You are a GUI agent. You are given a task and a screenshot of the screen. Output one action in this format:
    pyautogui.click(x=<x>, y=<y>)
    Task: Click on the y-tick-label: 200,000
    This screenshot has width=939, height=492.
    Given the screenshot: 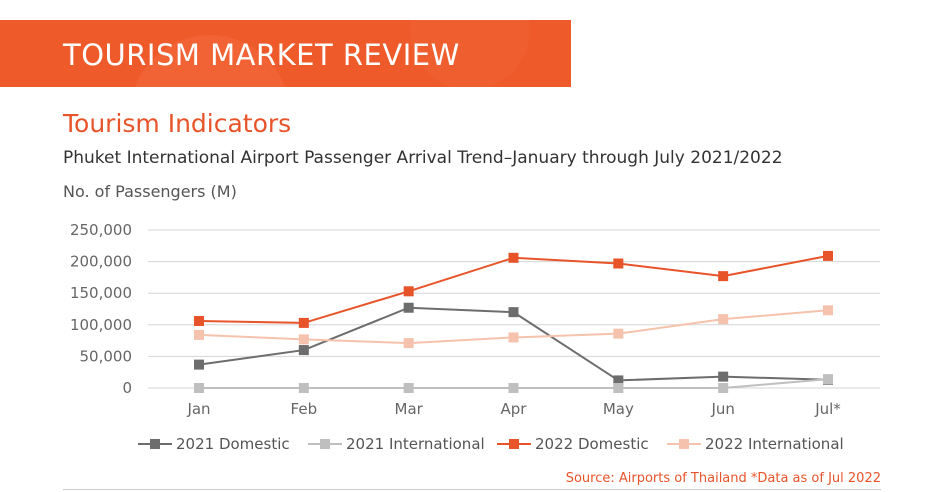 What is the action you would take?
    pyautogui.click(x=101, y=262)
    